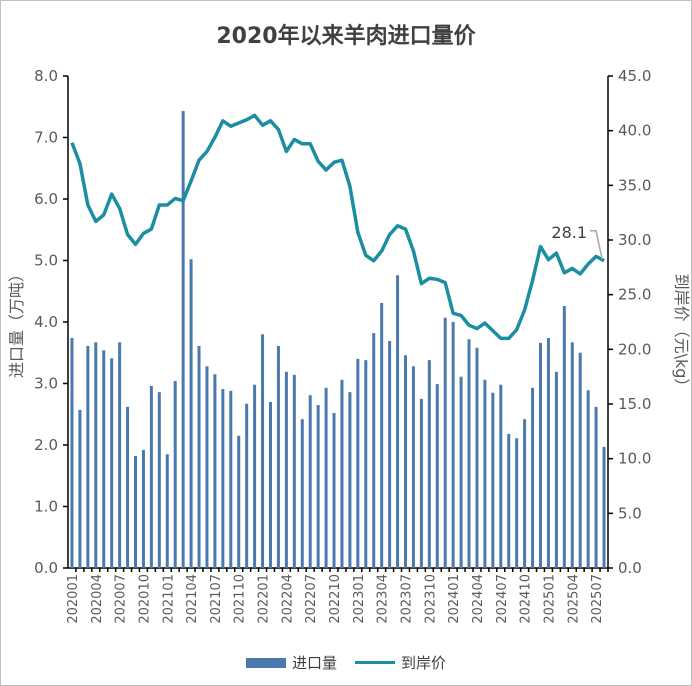 The width and height of the screenshot is (692, 686). What do you see at coordinates (346, 36) in the screenshot?
I see `chart-title: 2020年以来羊肉进口量价` at bounding box center [346, 36].